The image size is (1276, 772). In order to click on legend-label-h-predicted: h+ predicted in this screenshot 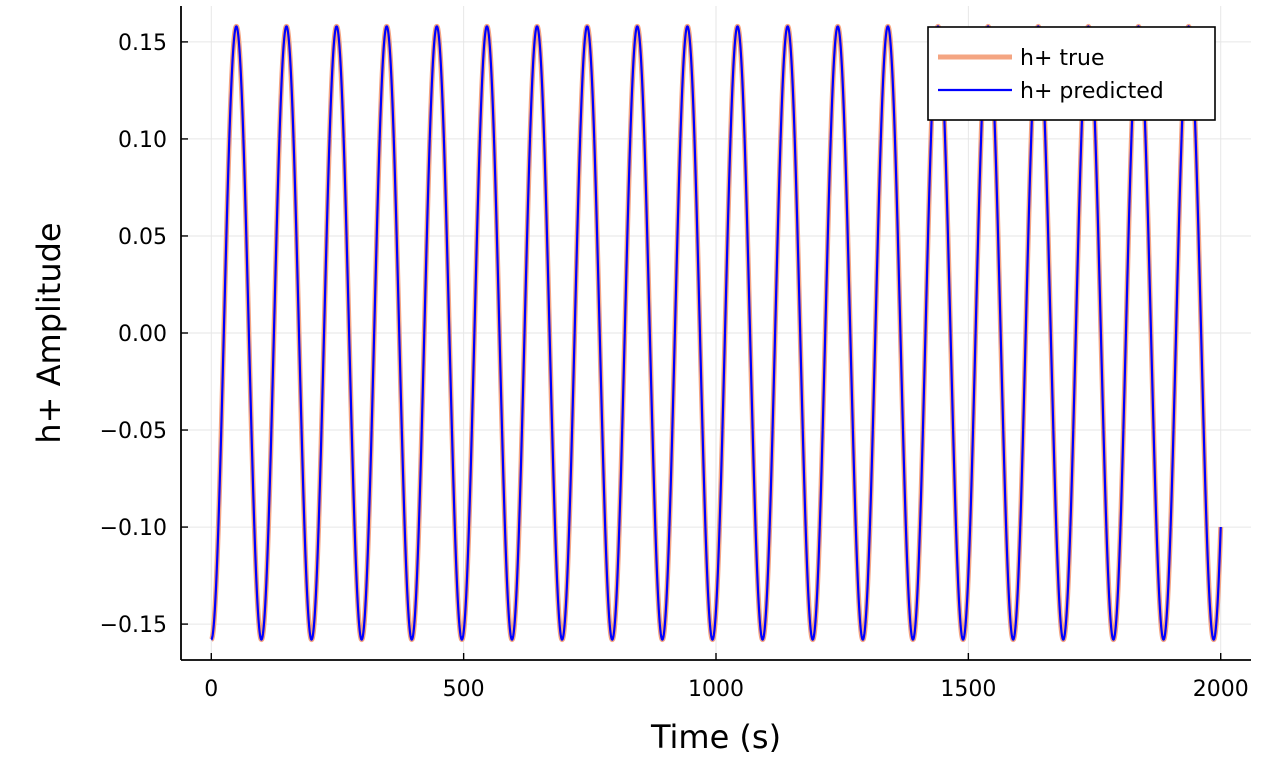, I will do `click(1092, 91)`.